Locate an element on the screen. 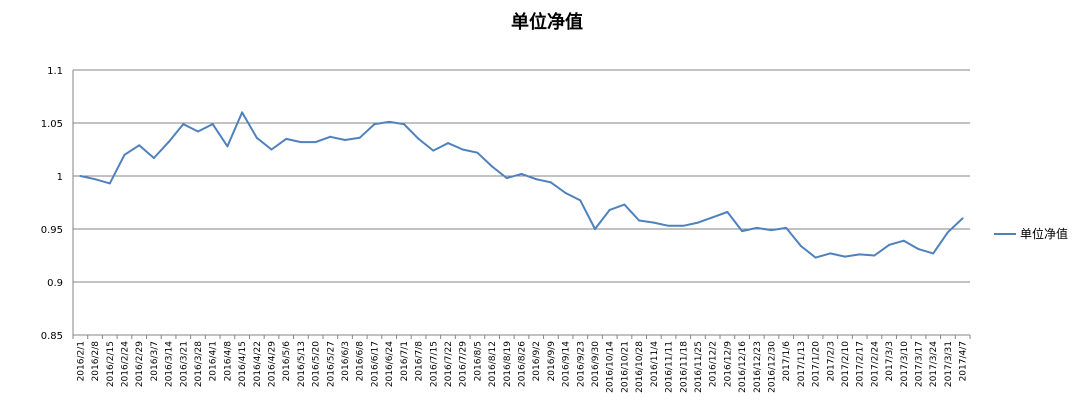 This screenshot has width=1081, height=414. x-tick-label: 2016/6/17 is located at coordinates (375, 364).